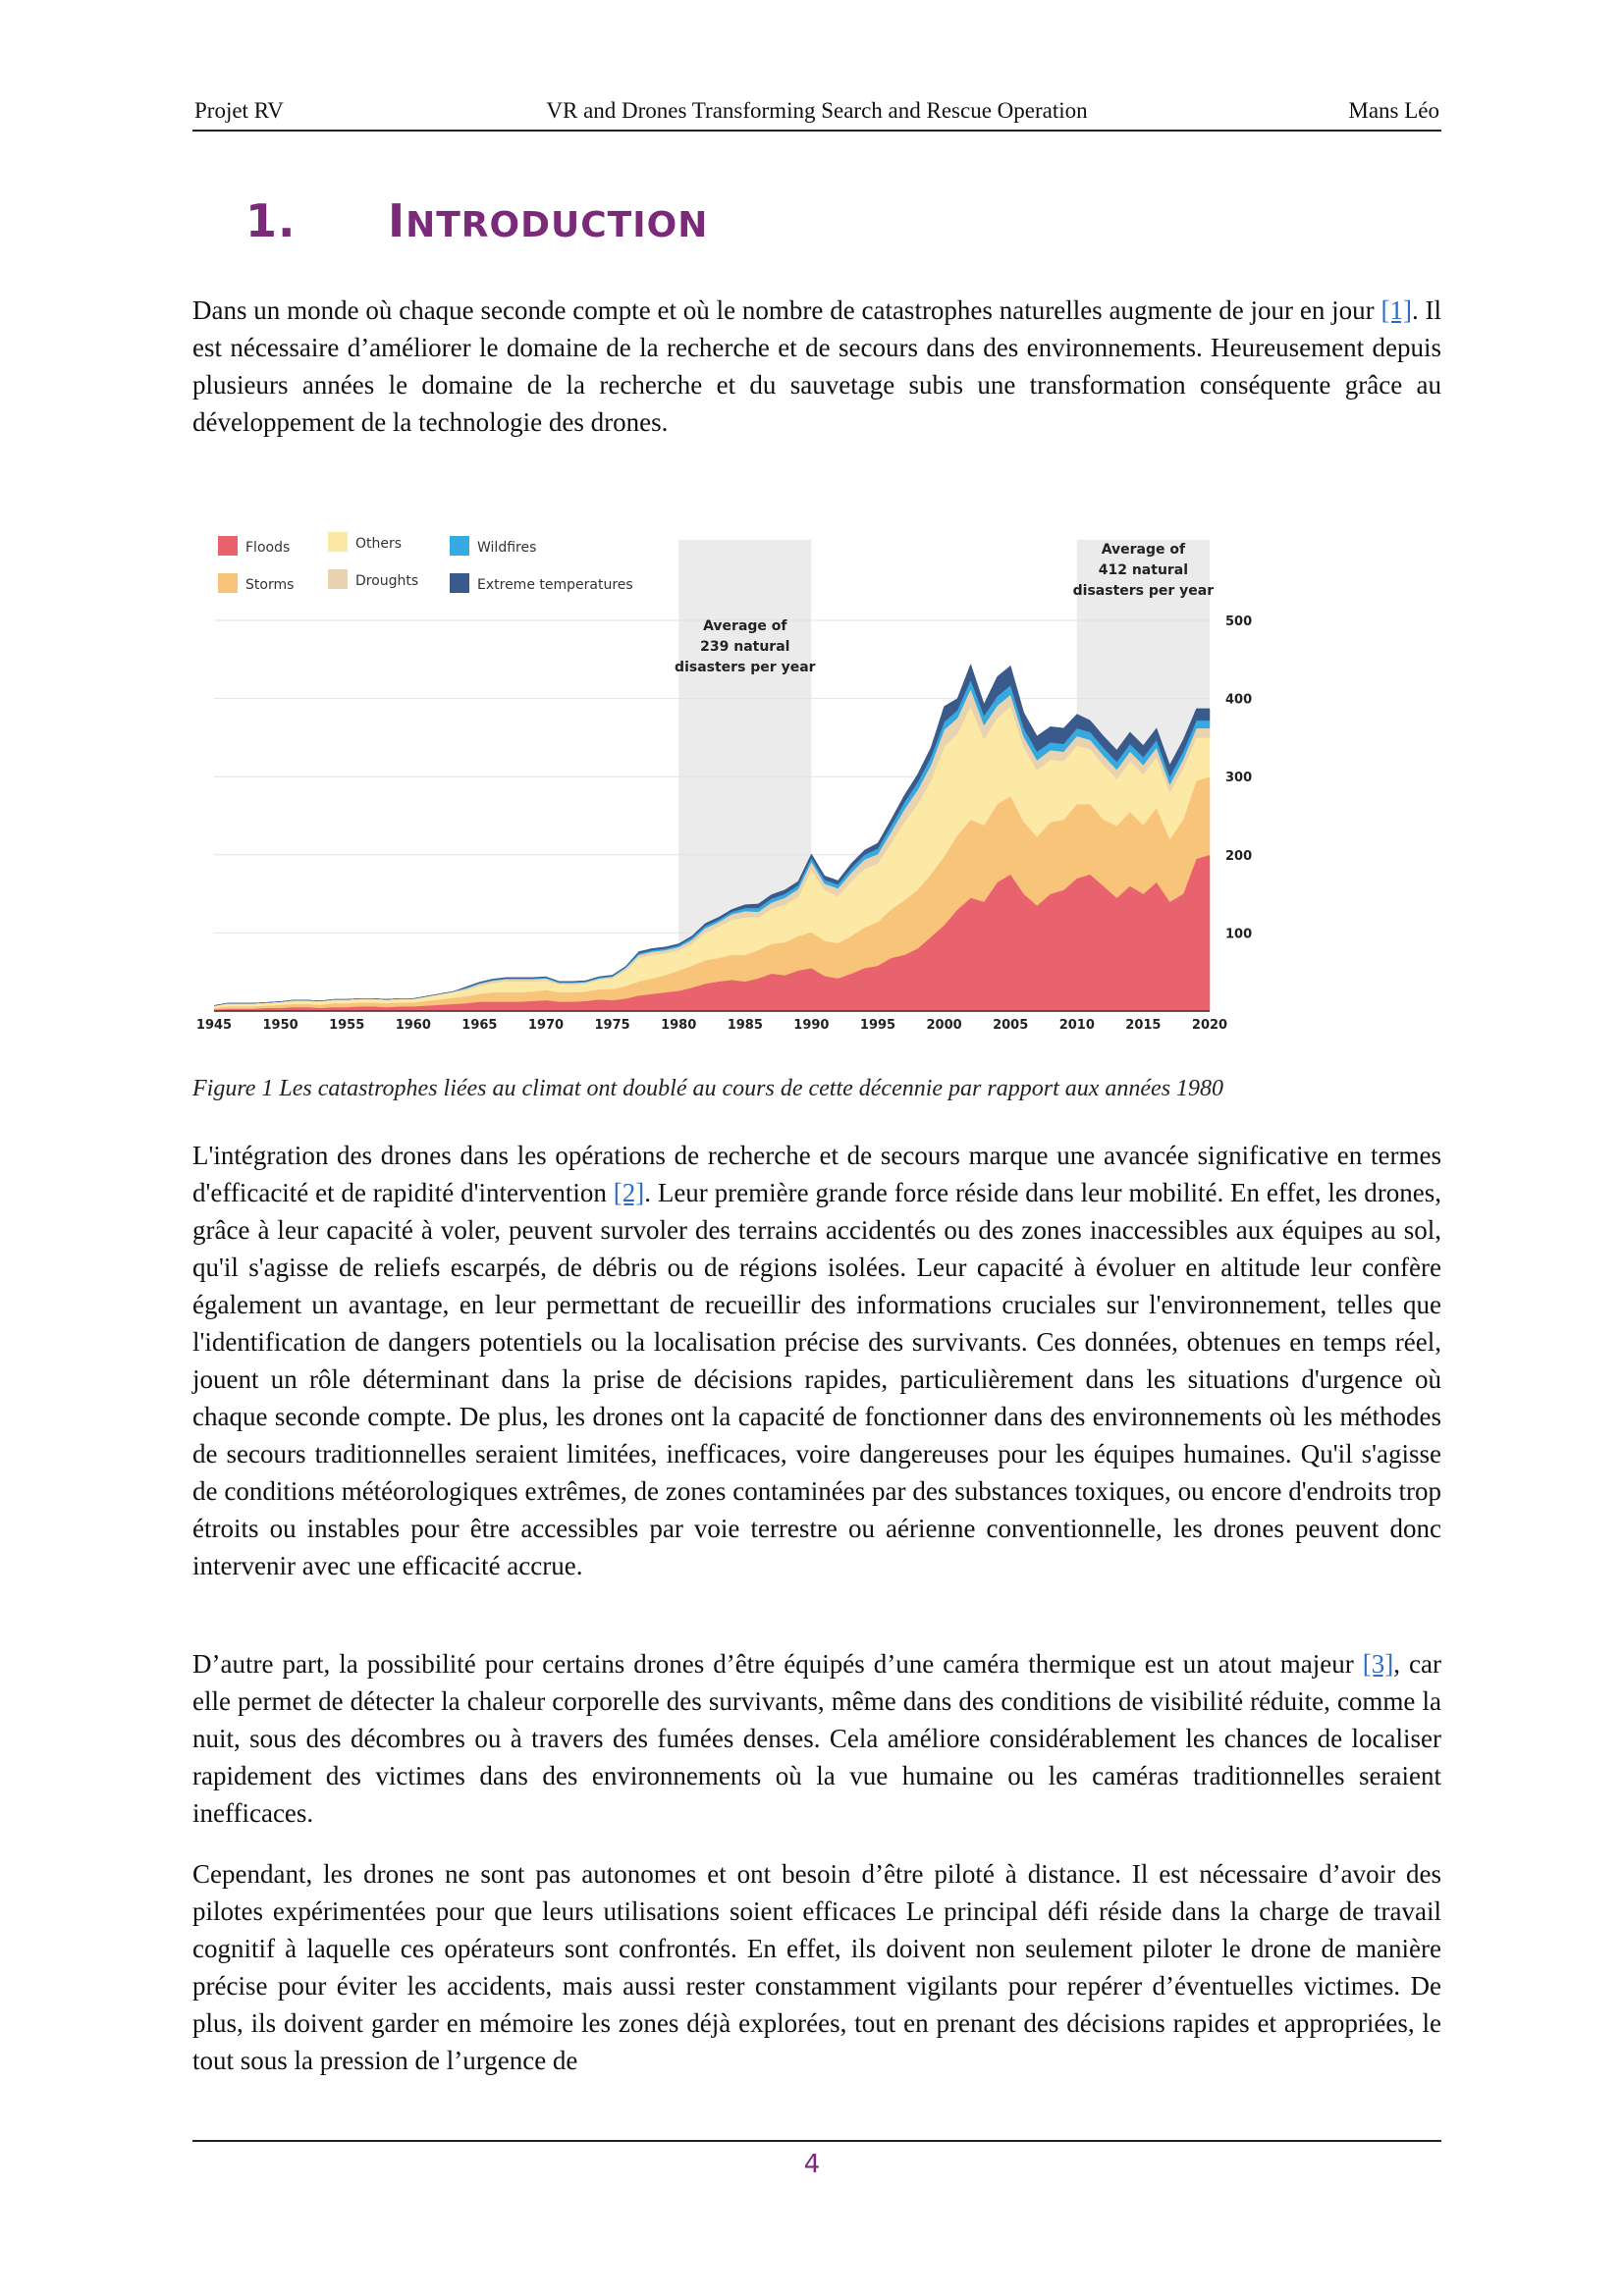 The width and height of the screenshot is (1624, 2296). I want to click on legend-label: Wildfires, so click(506, 548).